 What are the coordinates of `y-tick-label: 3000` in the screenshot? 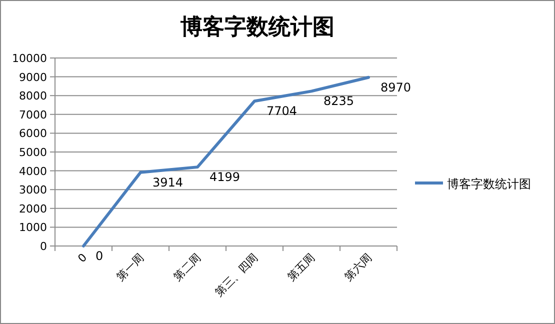 It's located at (33, 190).